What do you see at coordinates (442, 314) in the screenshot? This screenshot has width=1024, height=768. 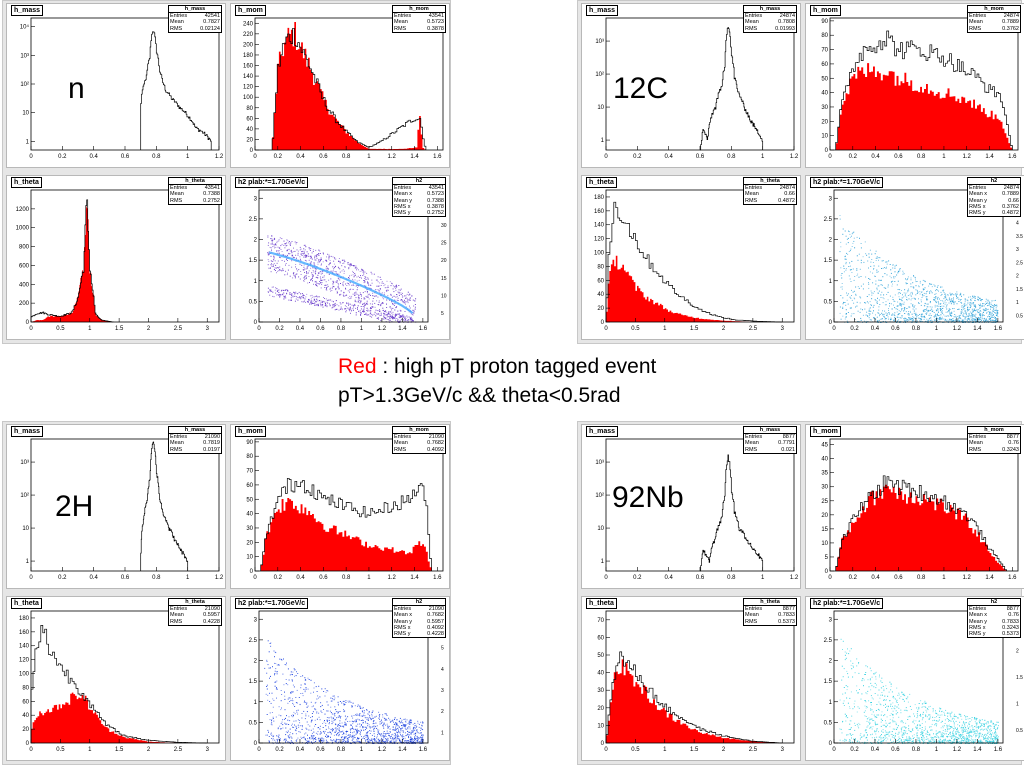 I see `color-scale-tick: 5` at bounding box center [442, 314].